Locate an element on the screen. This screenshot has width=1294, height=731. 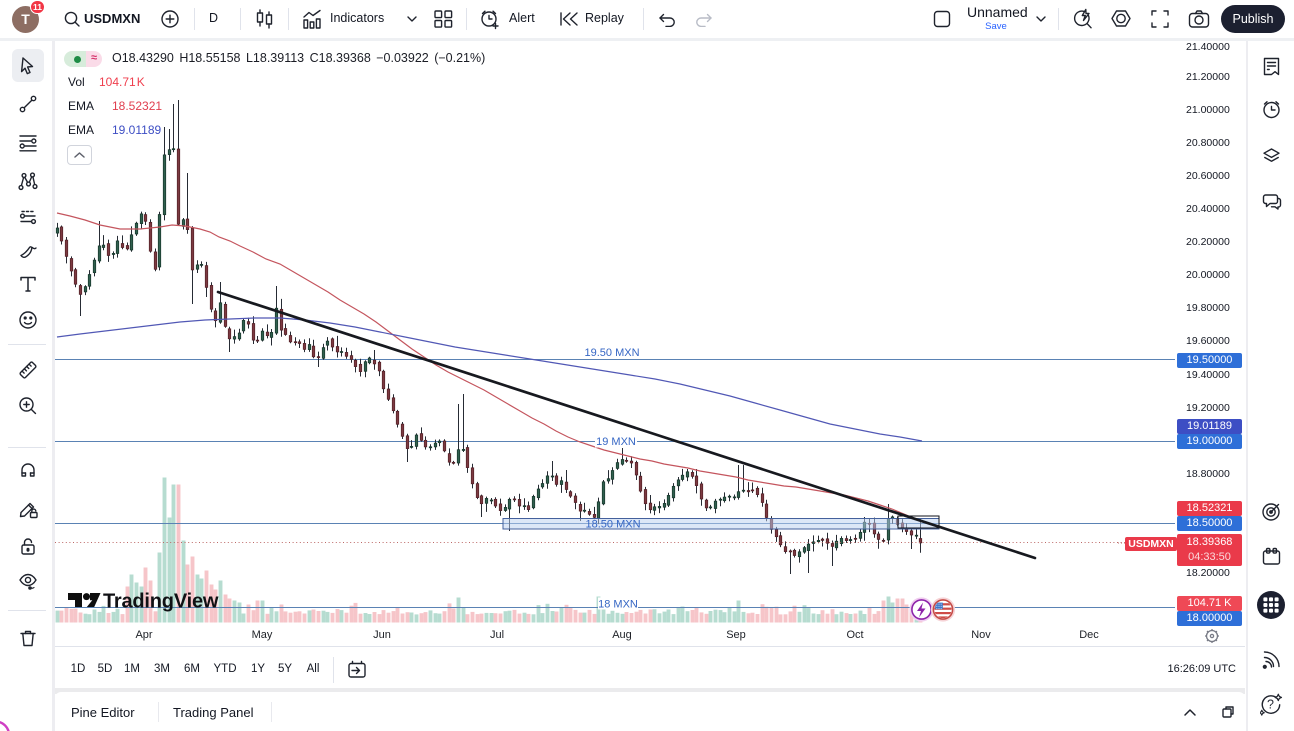
svg-text: TradingView is located at coordinates (161, 602).